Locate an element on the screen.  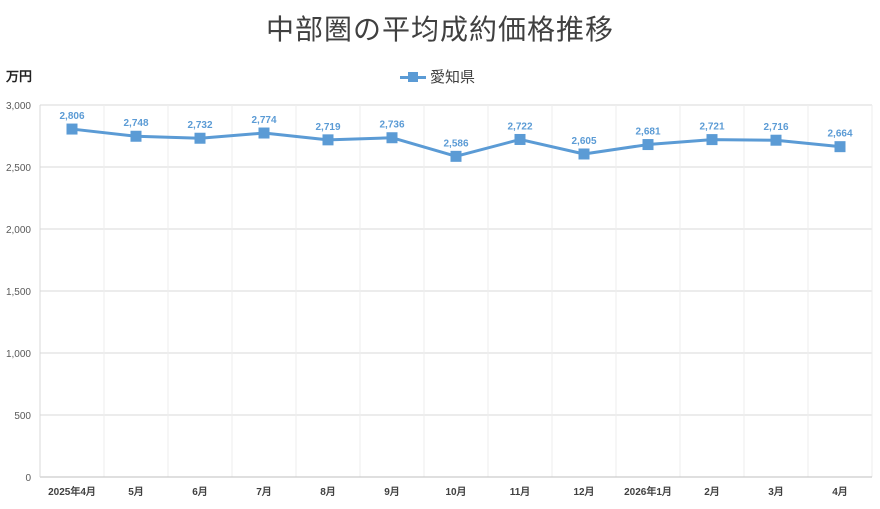
data-label: 2,721 is located at coordinates (711, 127).